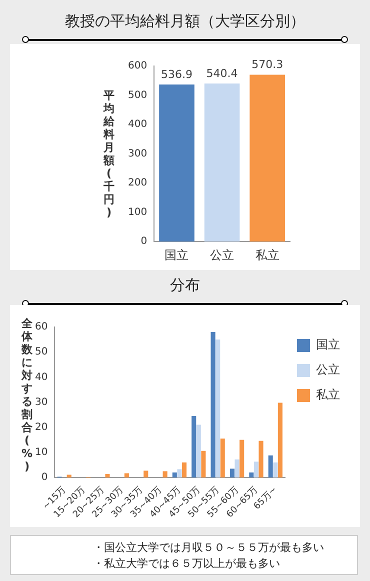 This screenshot has height=581, width=370. Describe the element at coordinates (138, 154) in the screenshot. I see `y-tick-label: 300` at that location.